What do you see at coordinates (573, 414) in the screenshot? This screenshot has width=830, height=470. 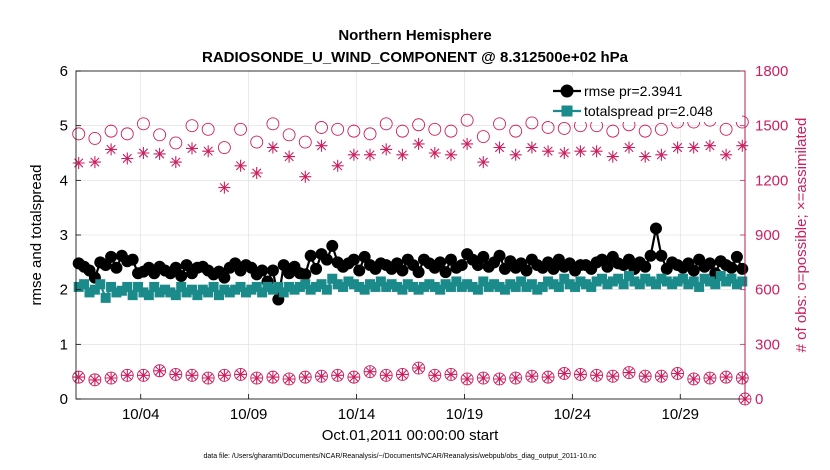 I see `x-tick-label: 10/24` at bounding box center [573, 414].